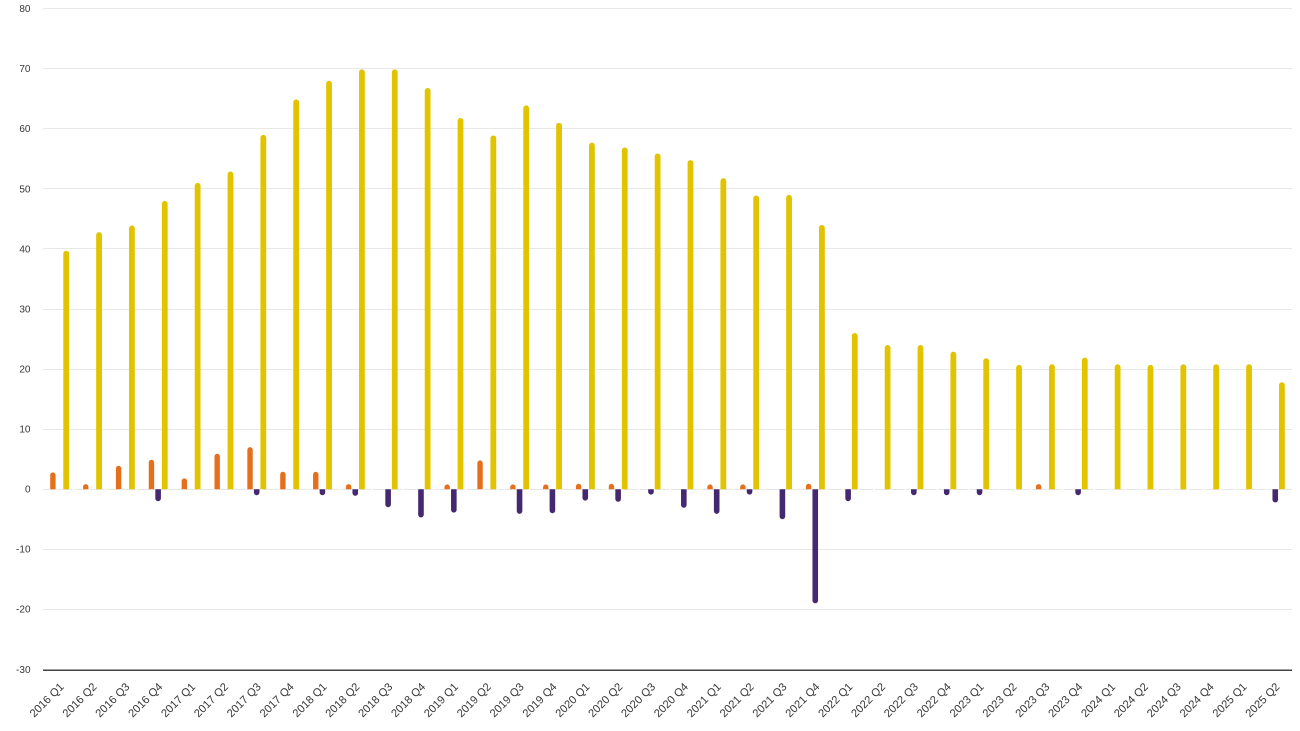 Image resolution: width=1300 pixels, height=731 pixels. What do you see at coordinates (25, 189) in the screenshot?
I see `svg-text: 50` at bounding box center [25, 189].